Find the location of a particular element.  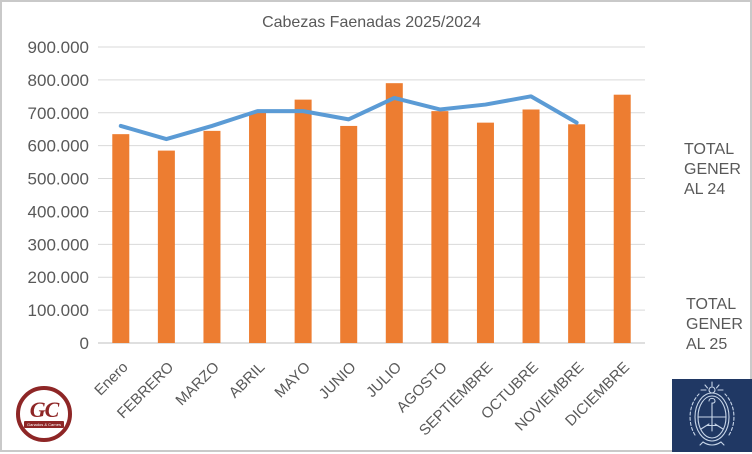

legend-label-total-general-25: TOTAL GENER AL 25 is located at coordinates (717, 325).